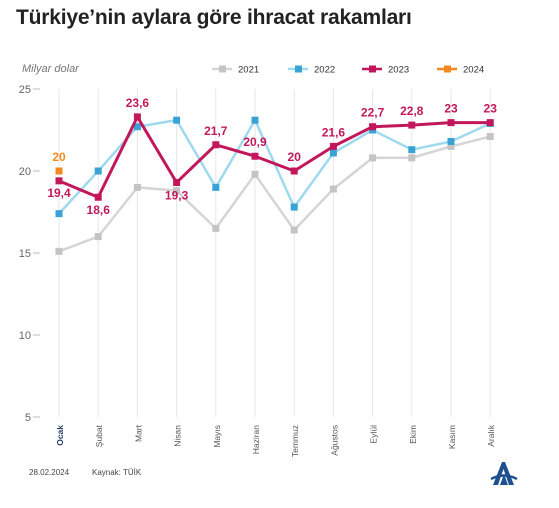  I want to click on data-label-2023: 19,4, so click(59, 193).